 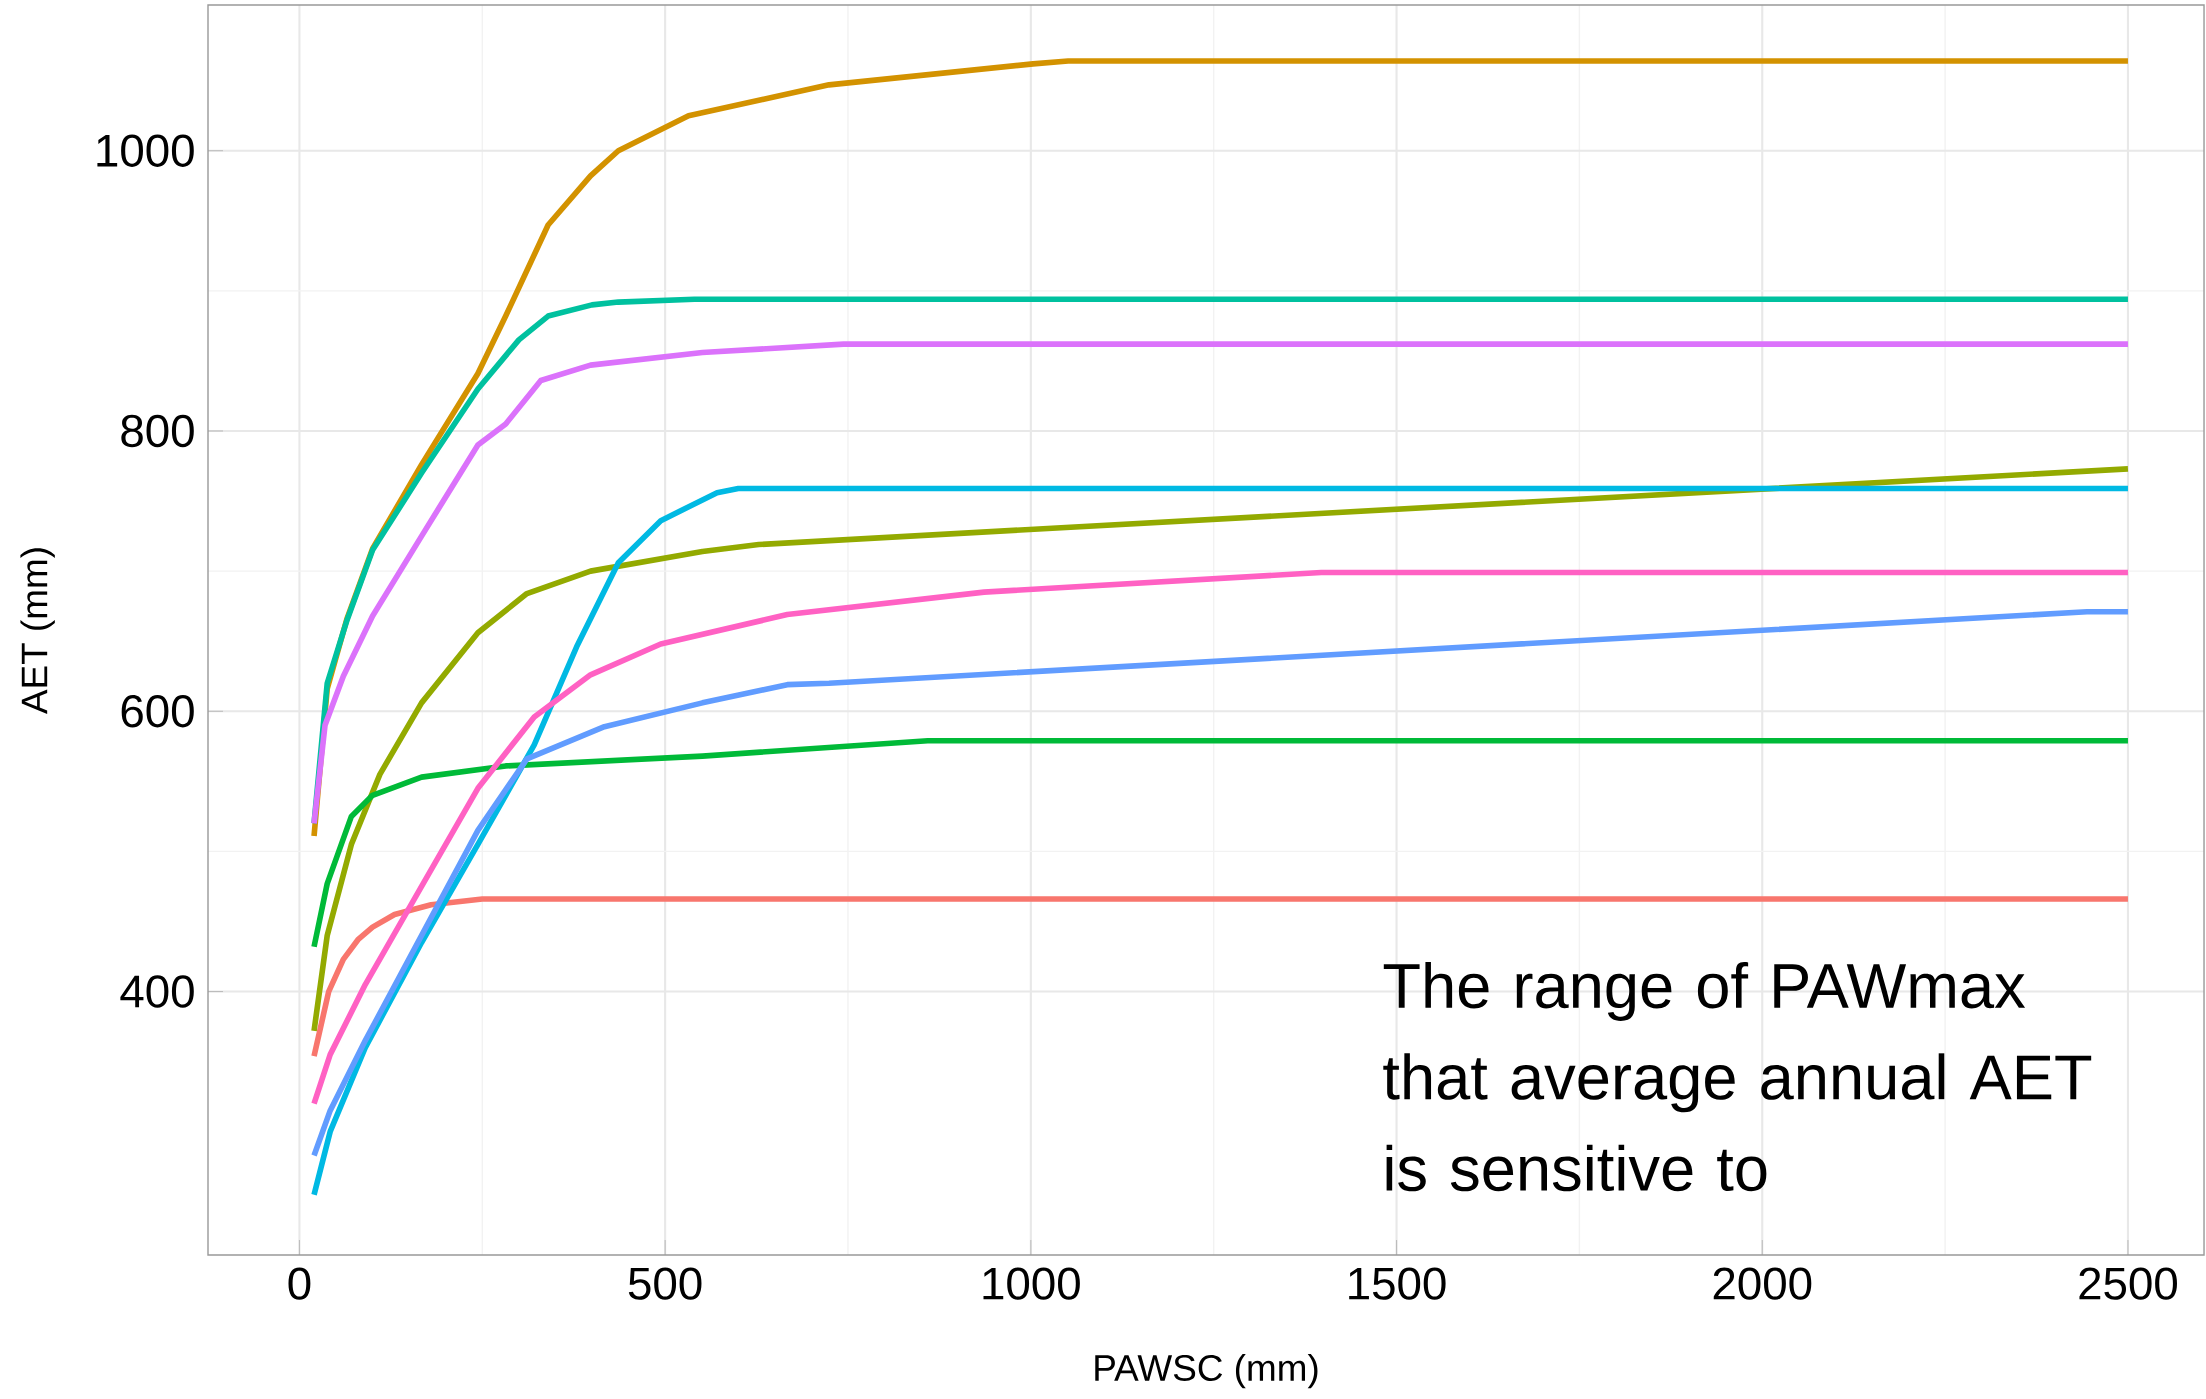 What do you see at coordinates (157, 991) in the screenshot?
I see `y-tick-label: 400` at bounding box center [157, 991].